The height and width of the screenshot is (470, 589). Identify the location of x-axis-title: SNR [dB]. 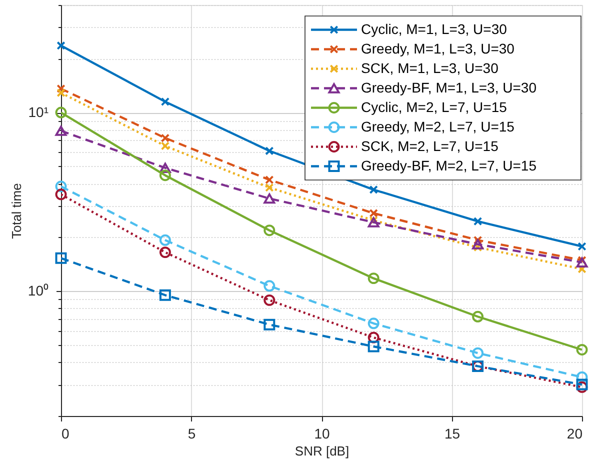
(322, 451).